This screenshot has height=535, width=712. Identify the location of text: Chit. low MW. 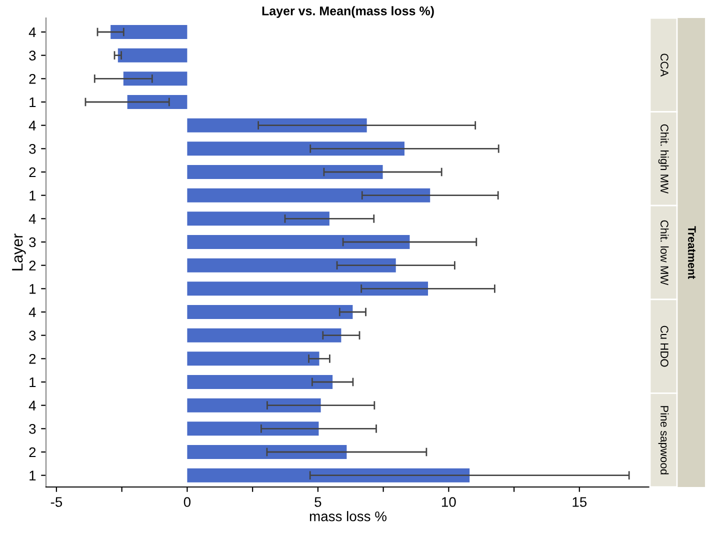
(664, 253).